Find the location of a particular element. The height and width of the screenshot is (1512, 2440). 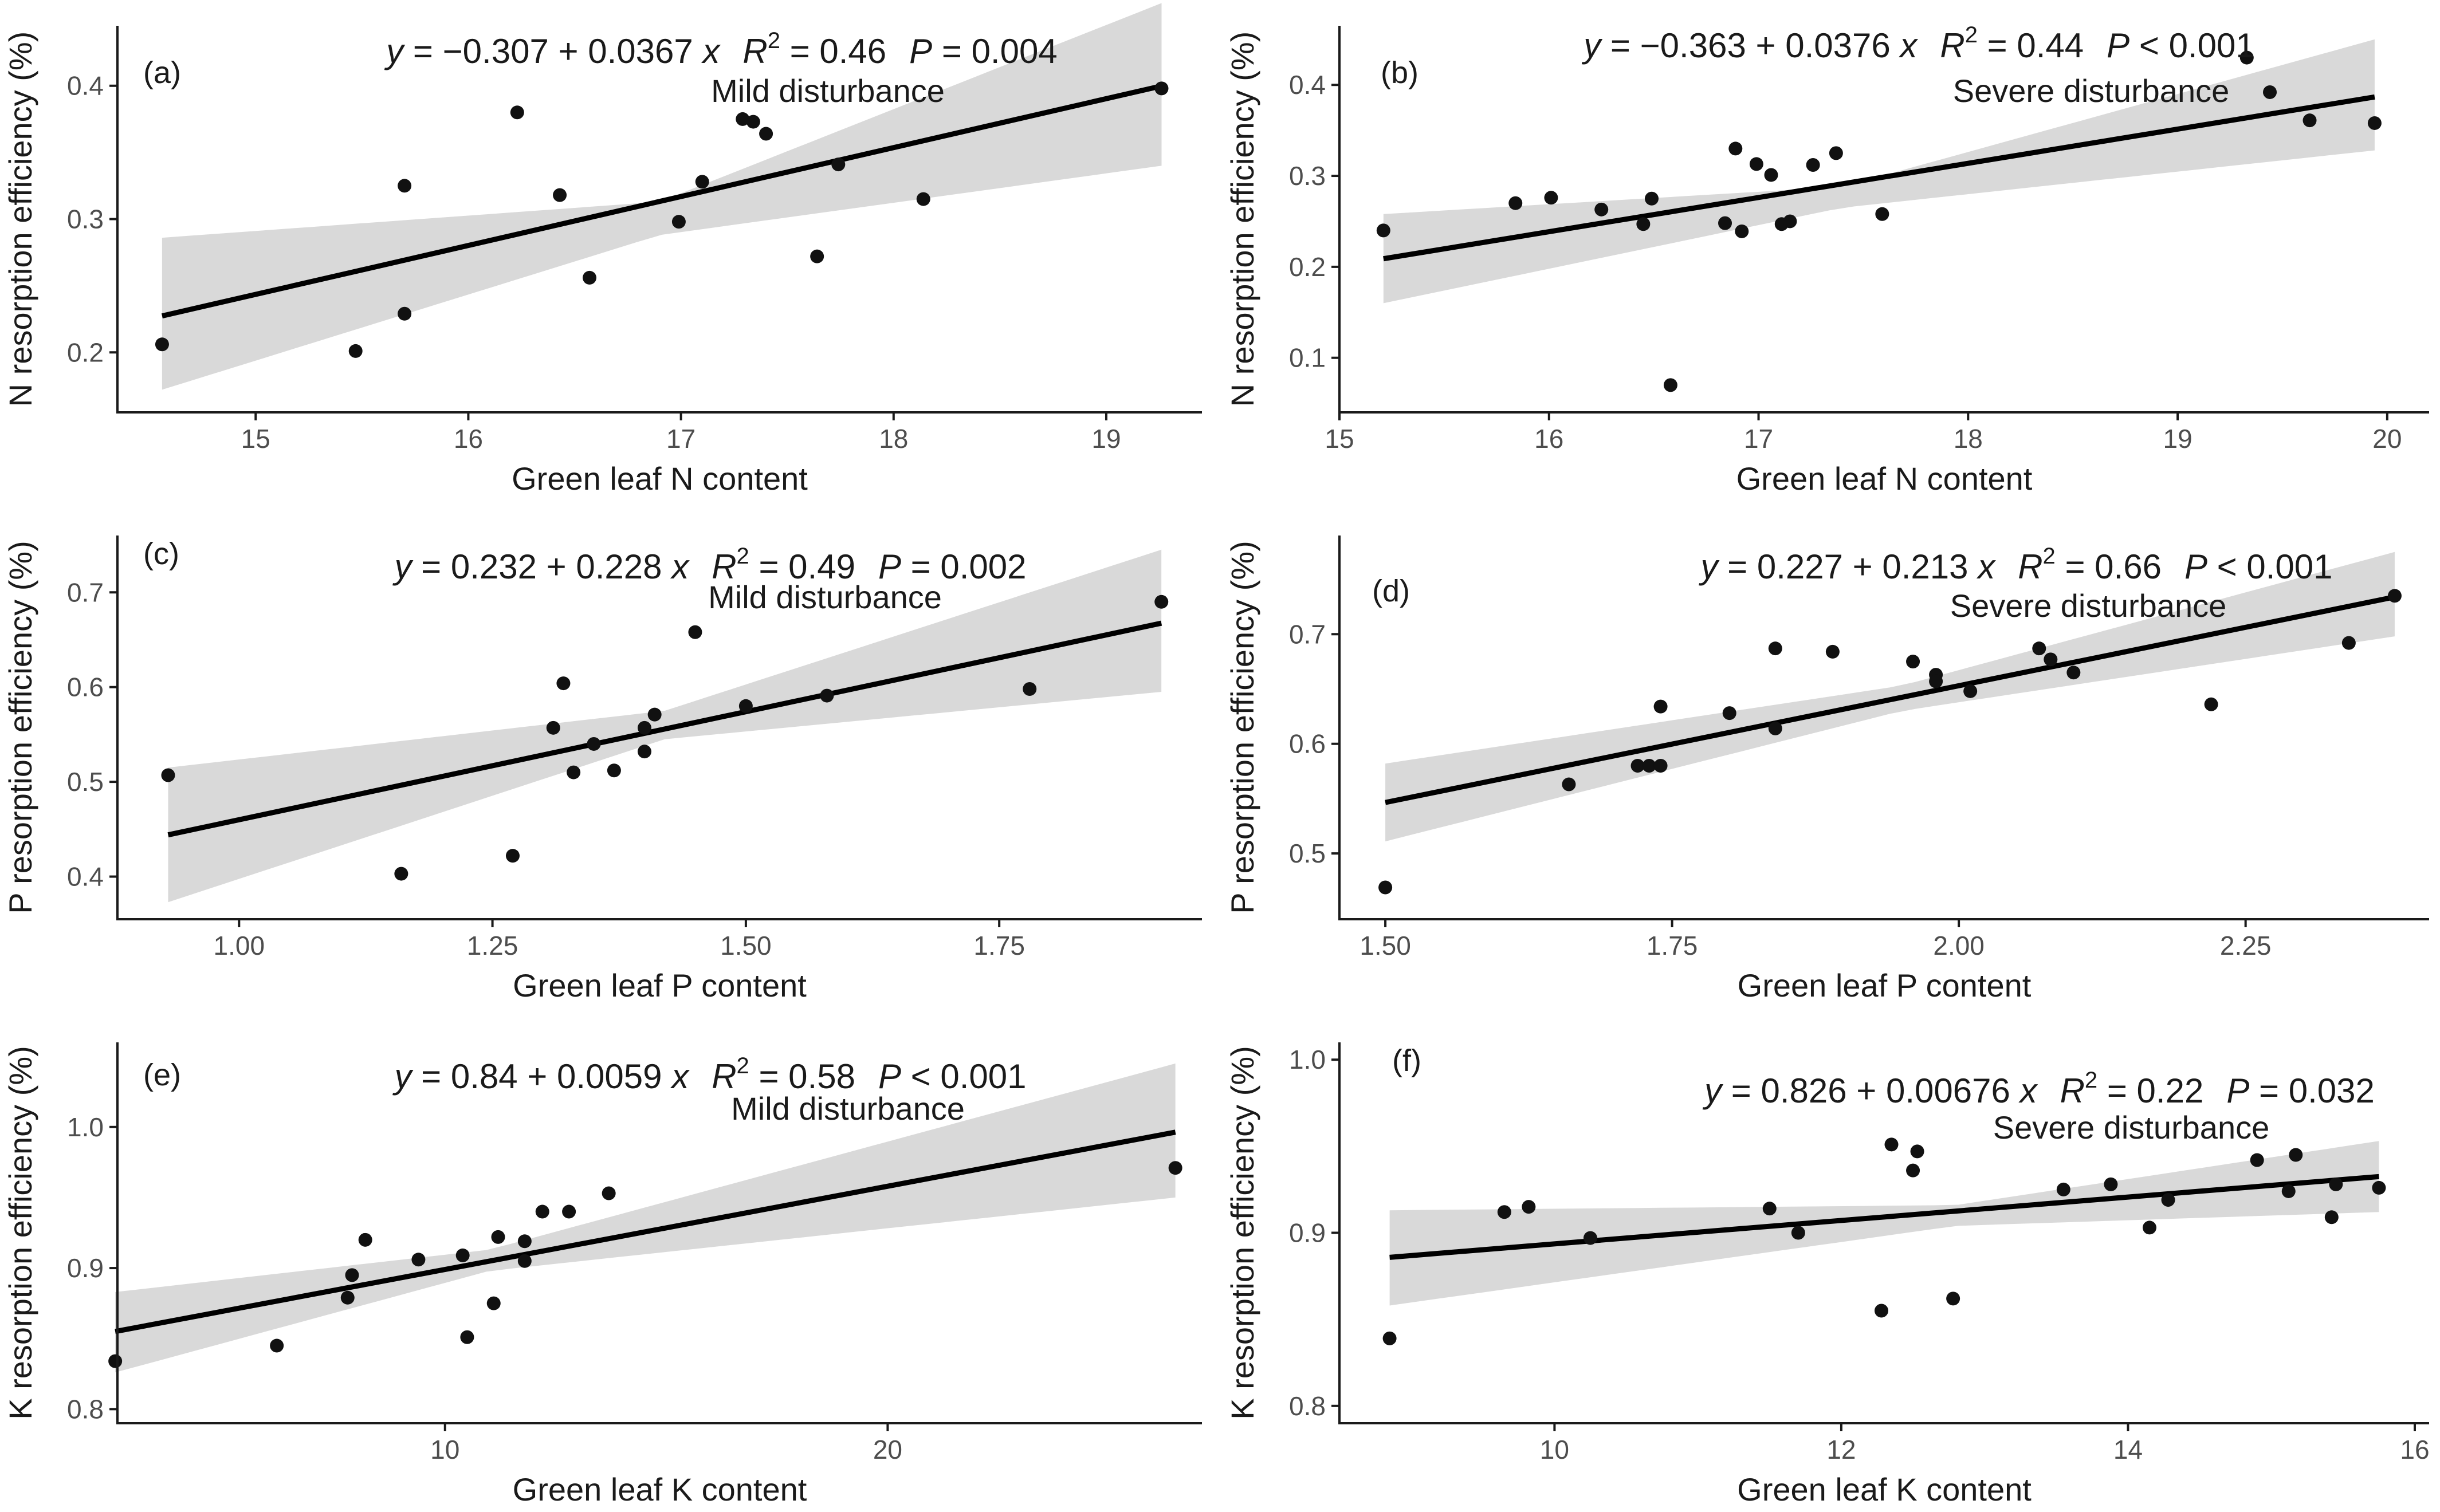

y-axis-title: N resorption efficiency (%) is located at coordinates (20, 219).